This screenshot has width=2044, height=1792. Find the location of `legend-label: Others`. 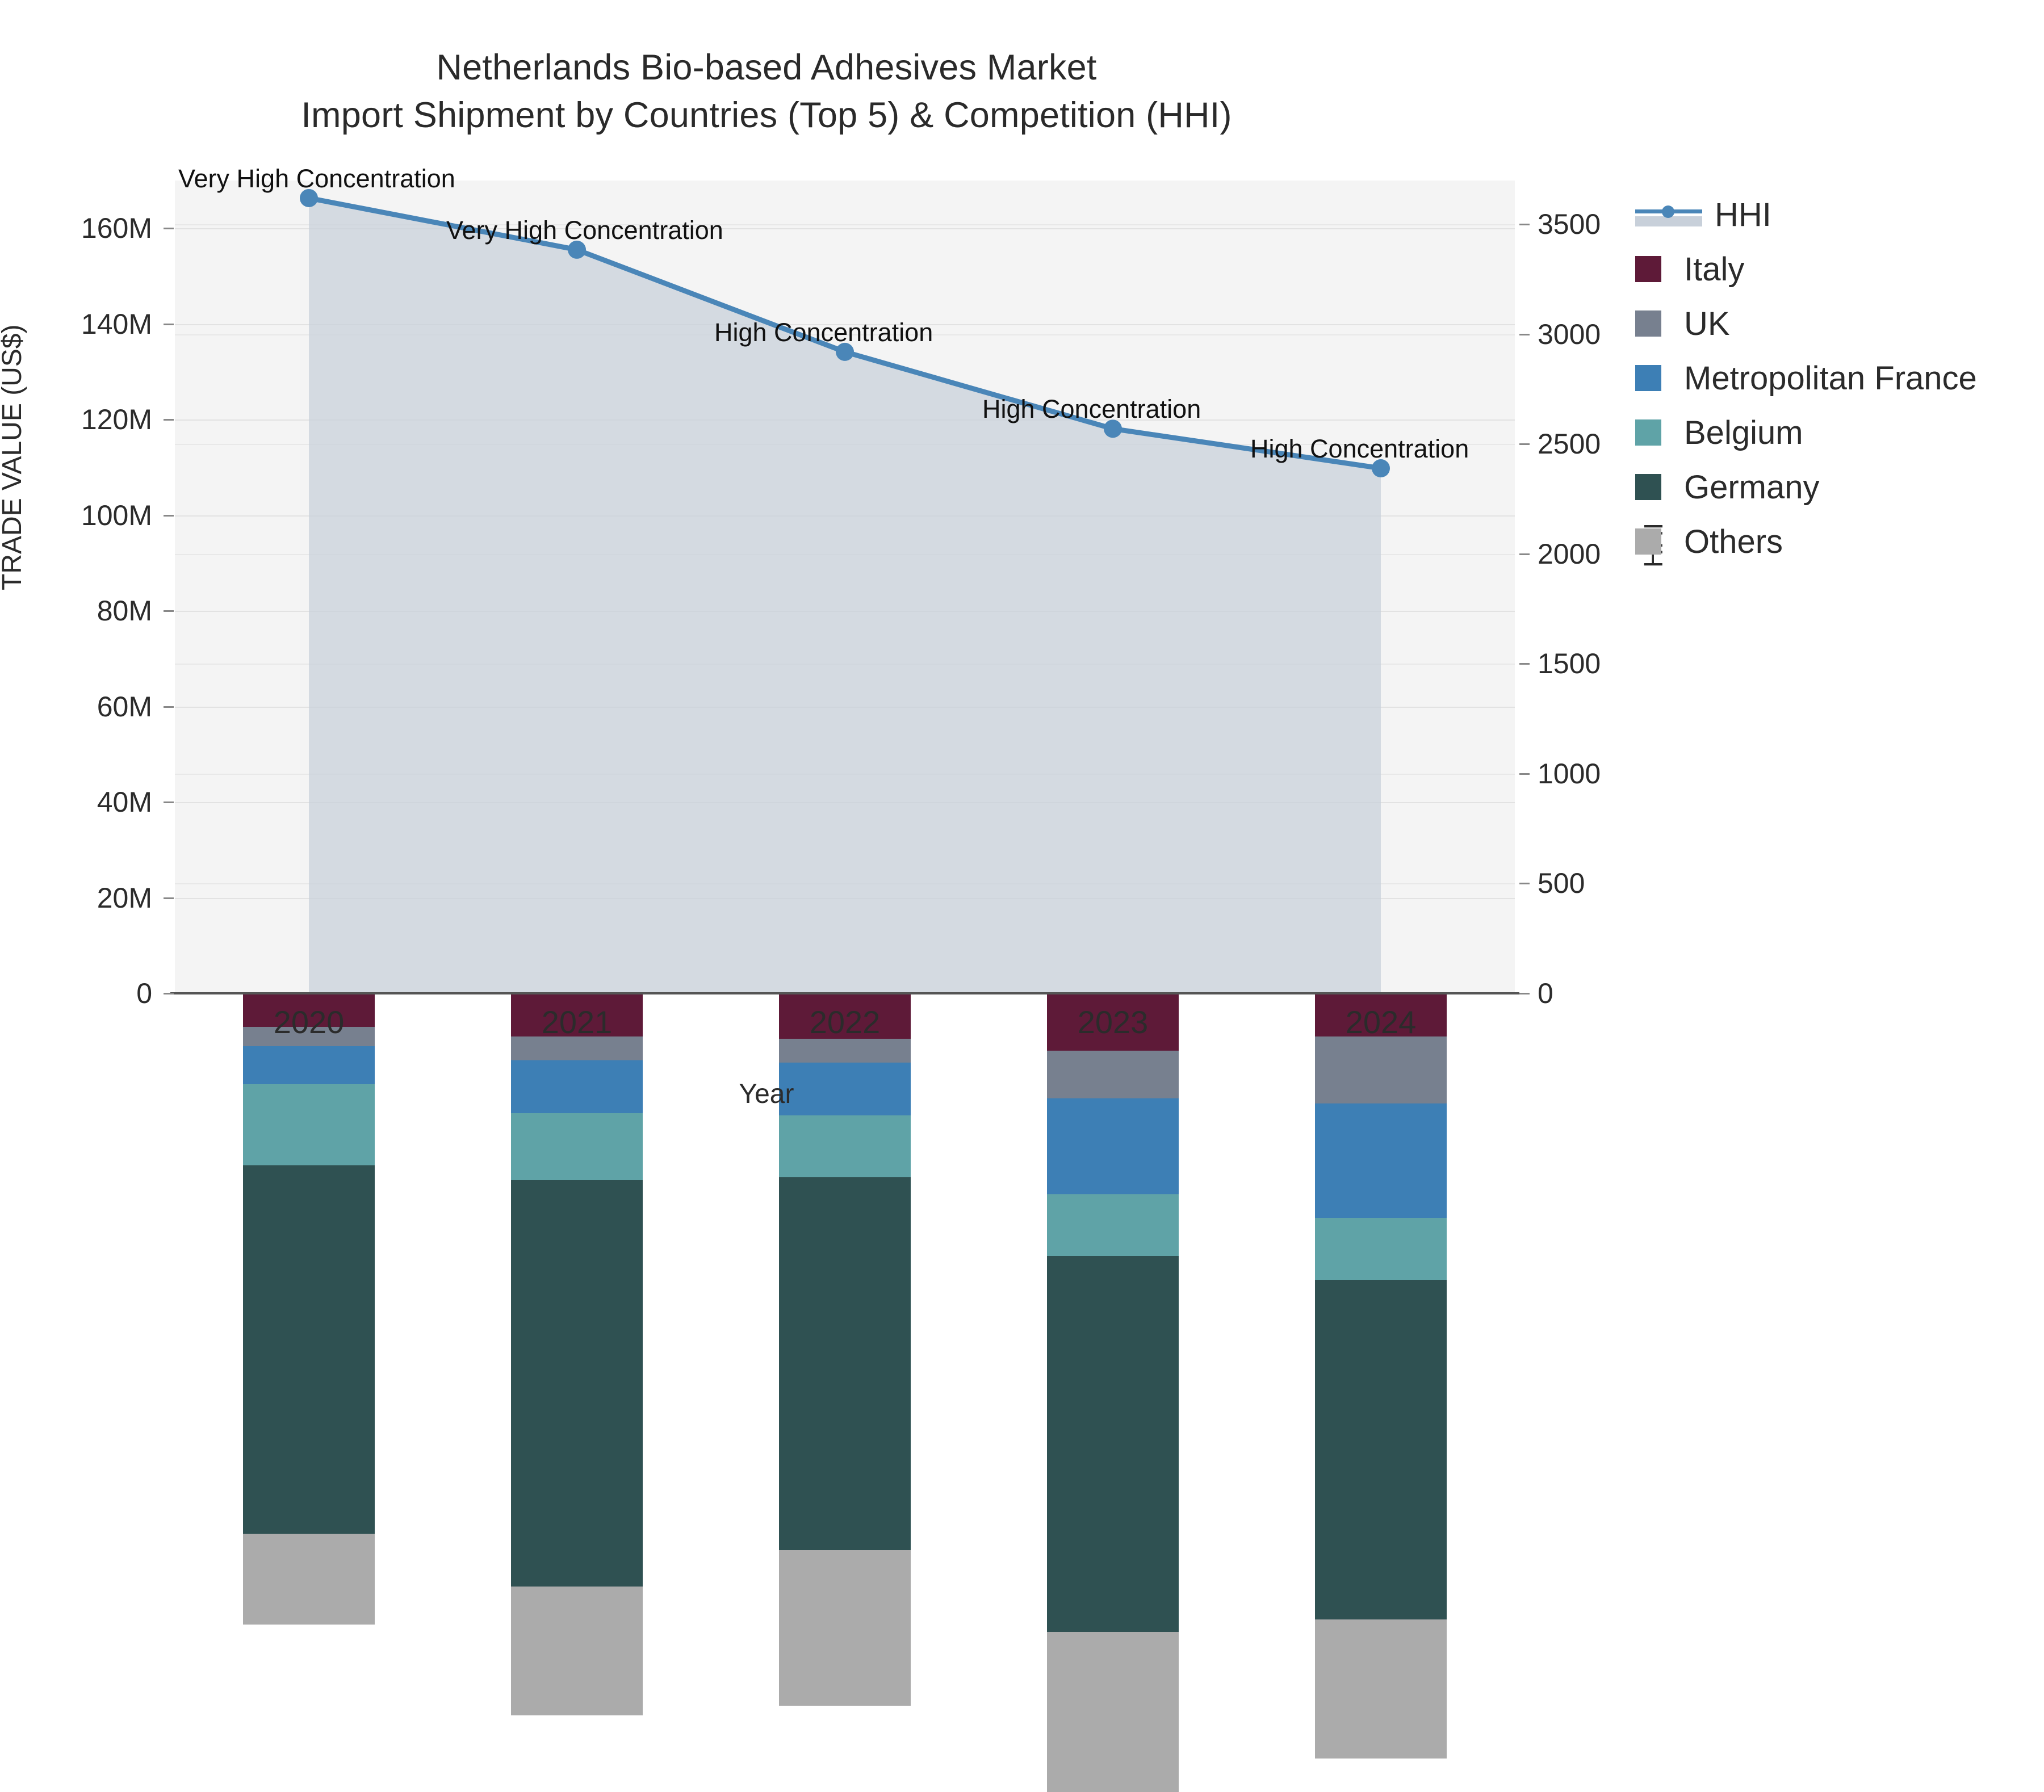

legend-label: Others is located at coordinates (1733, 541).